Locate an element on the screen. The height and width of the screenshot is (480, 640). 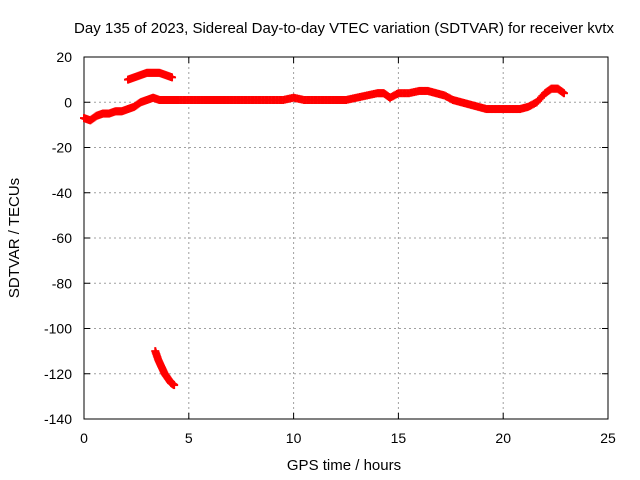
y-tick-label: -20 is located at coordinates (62, 148).